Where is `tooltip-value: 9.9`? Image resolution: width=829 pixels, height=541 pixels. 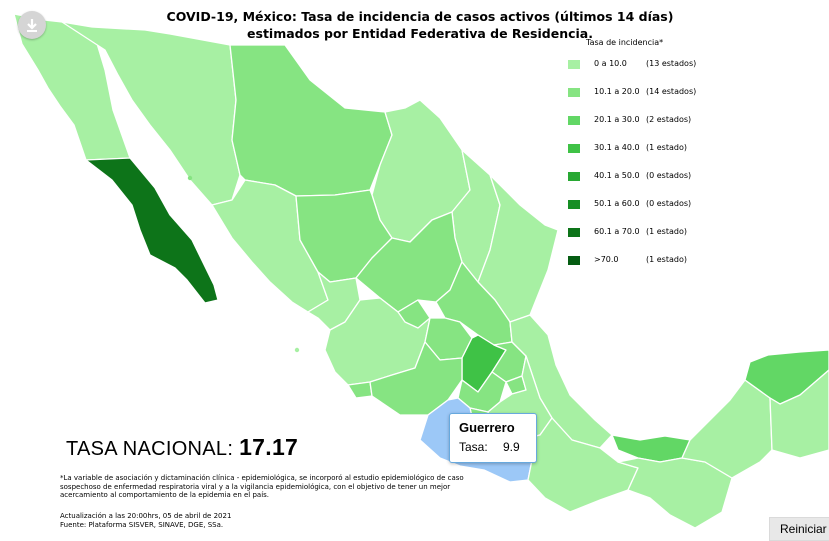 tooltip-value: 9.9 is located at coordinates (511, 447).